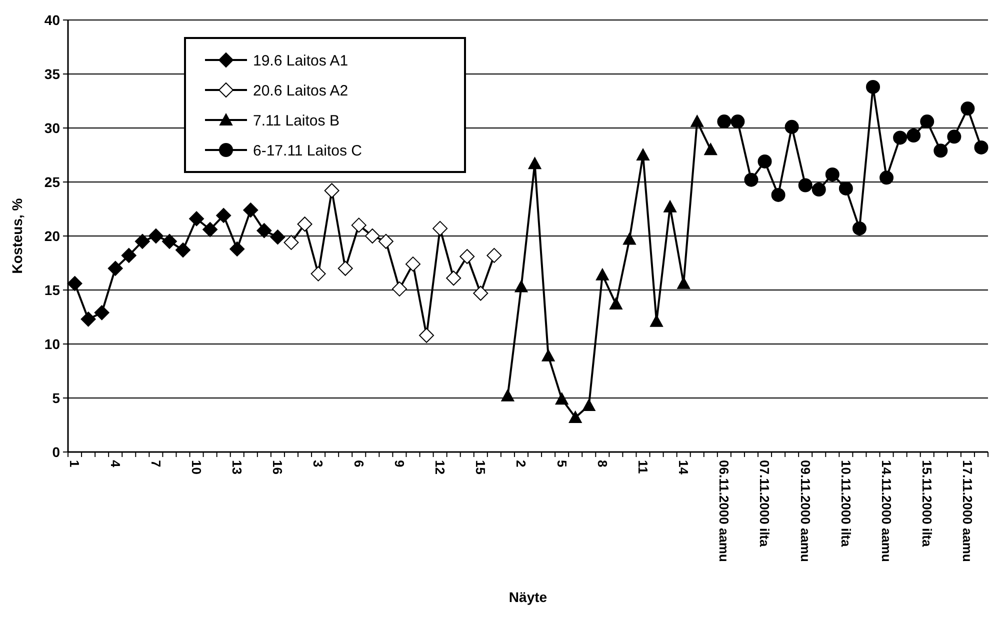 This screenshot has width=998, height=636. Describe the element at coordinates (52, 290) in the screenshot. I see `y-tick-label: 15` at that location.